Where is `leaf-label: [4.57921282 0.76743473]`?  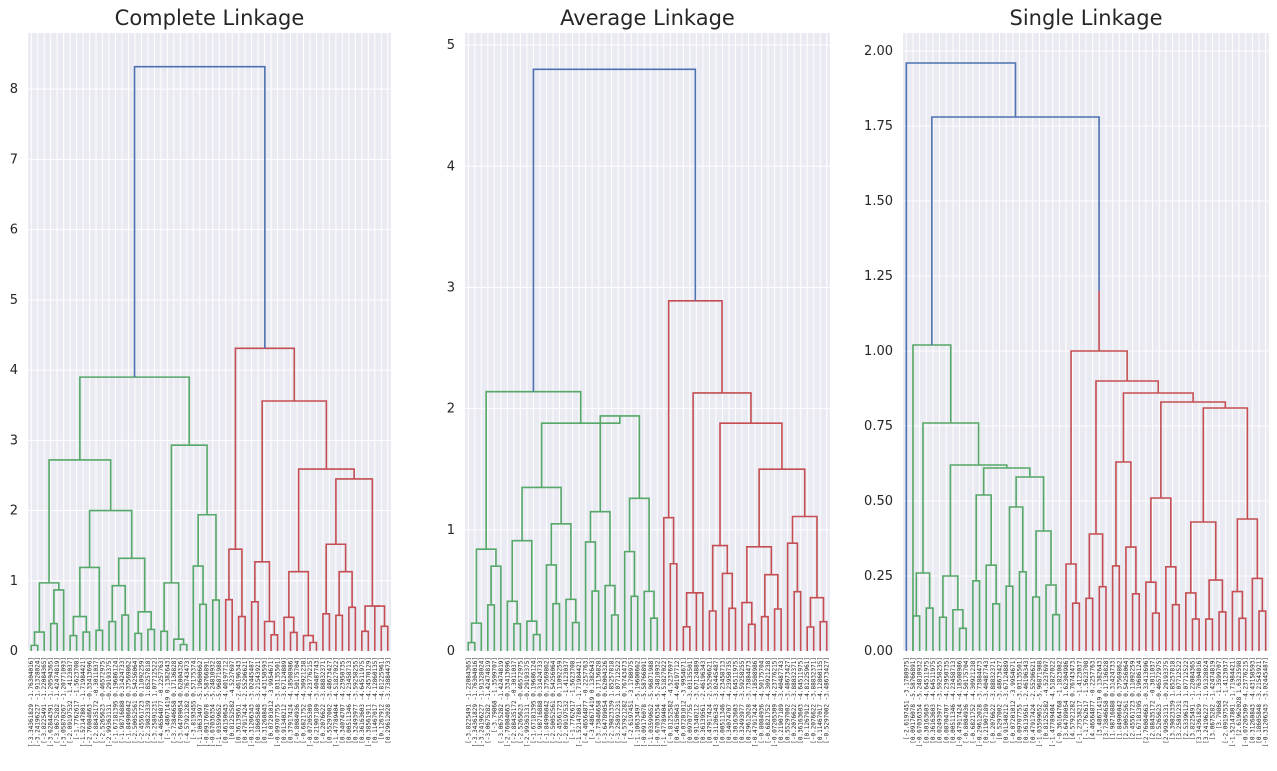
leaf-label: [4.57921282 0.76743473] is located at coordinates (1073, 698).